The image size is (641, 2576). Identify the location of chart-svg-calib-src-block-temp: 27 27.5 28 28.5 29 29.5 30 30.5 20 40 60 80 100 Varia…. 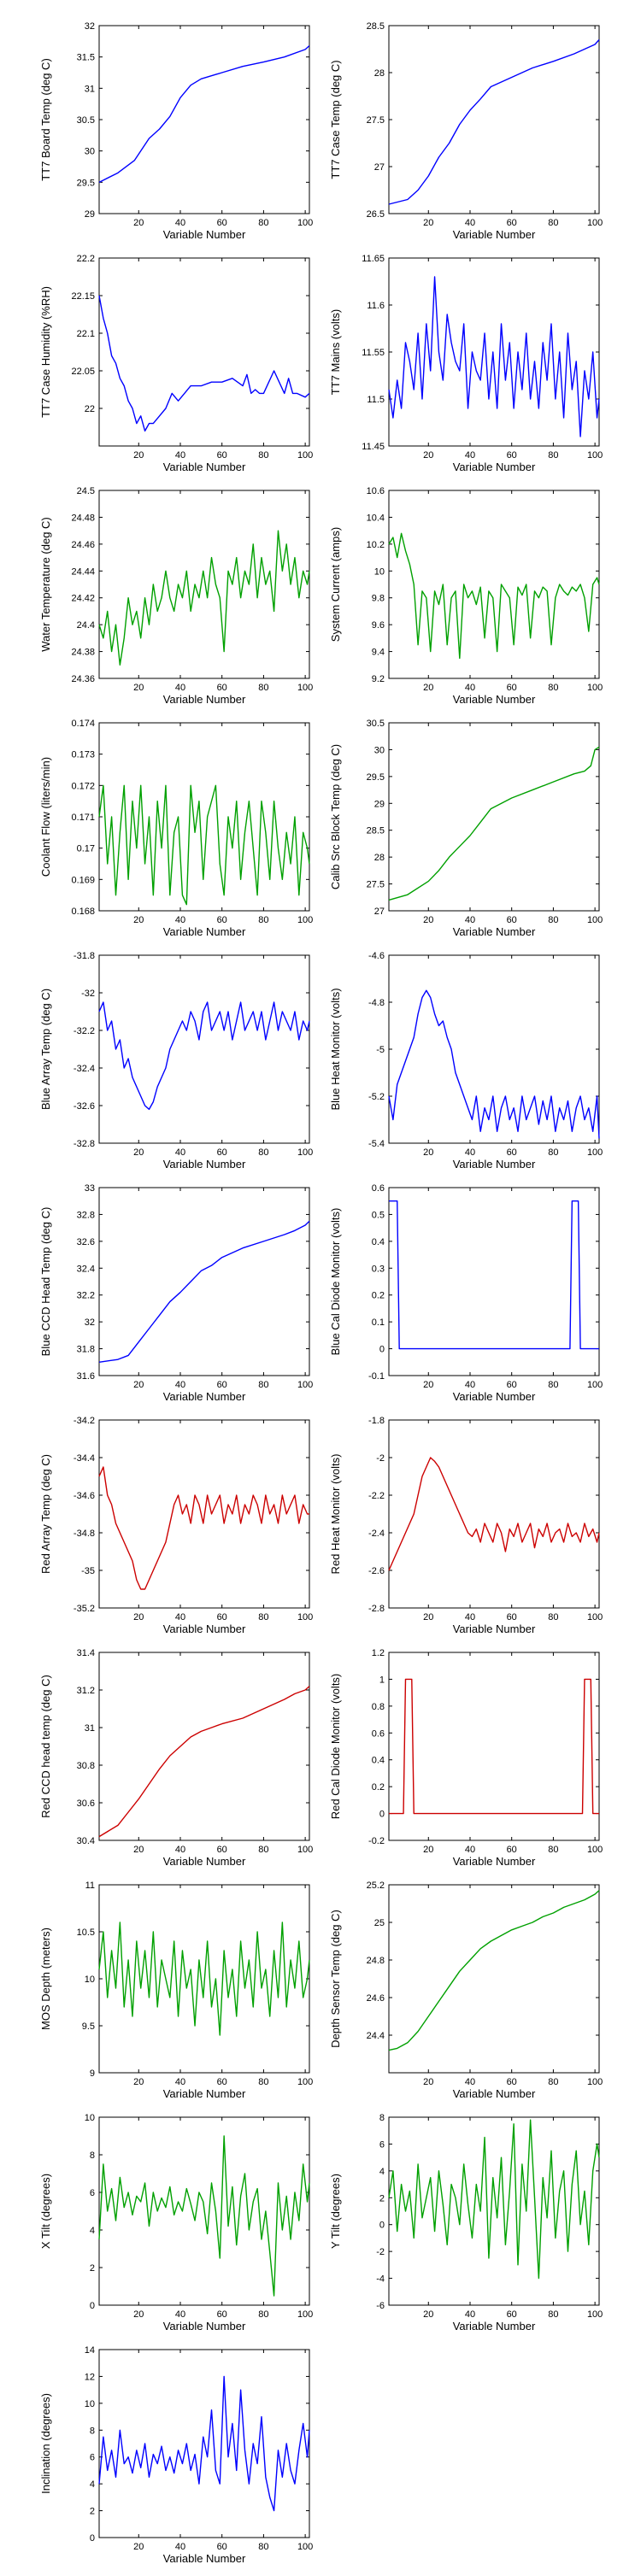
(466, 828).